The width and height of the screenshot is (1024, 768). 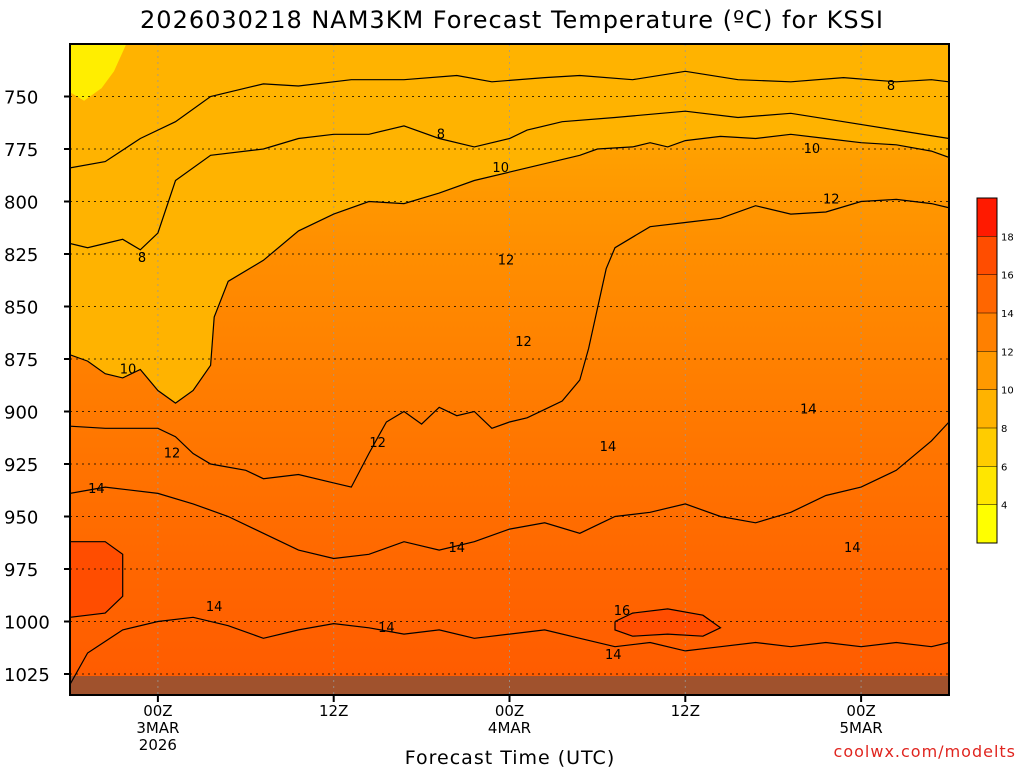 What do you see at coordinates (37, 387) in the screenshot?
I see `y-axis: 750 775 800 825 850 875 900 925 950 975 1000 1025` at bounding box center [37, 387].